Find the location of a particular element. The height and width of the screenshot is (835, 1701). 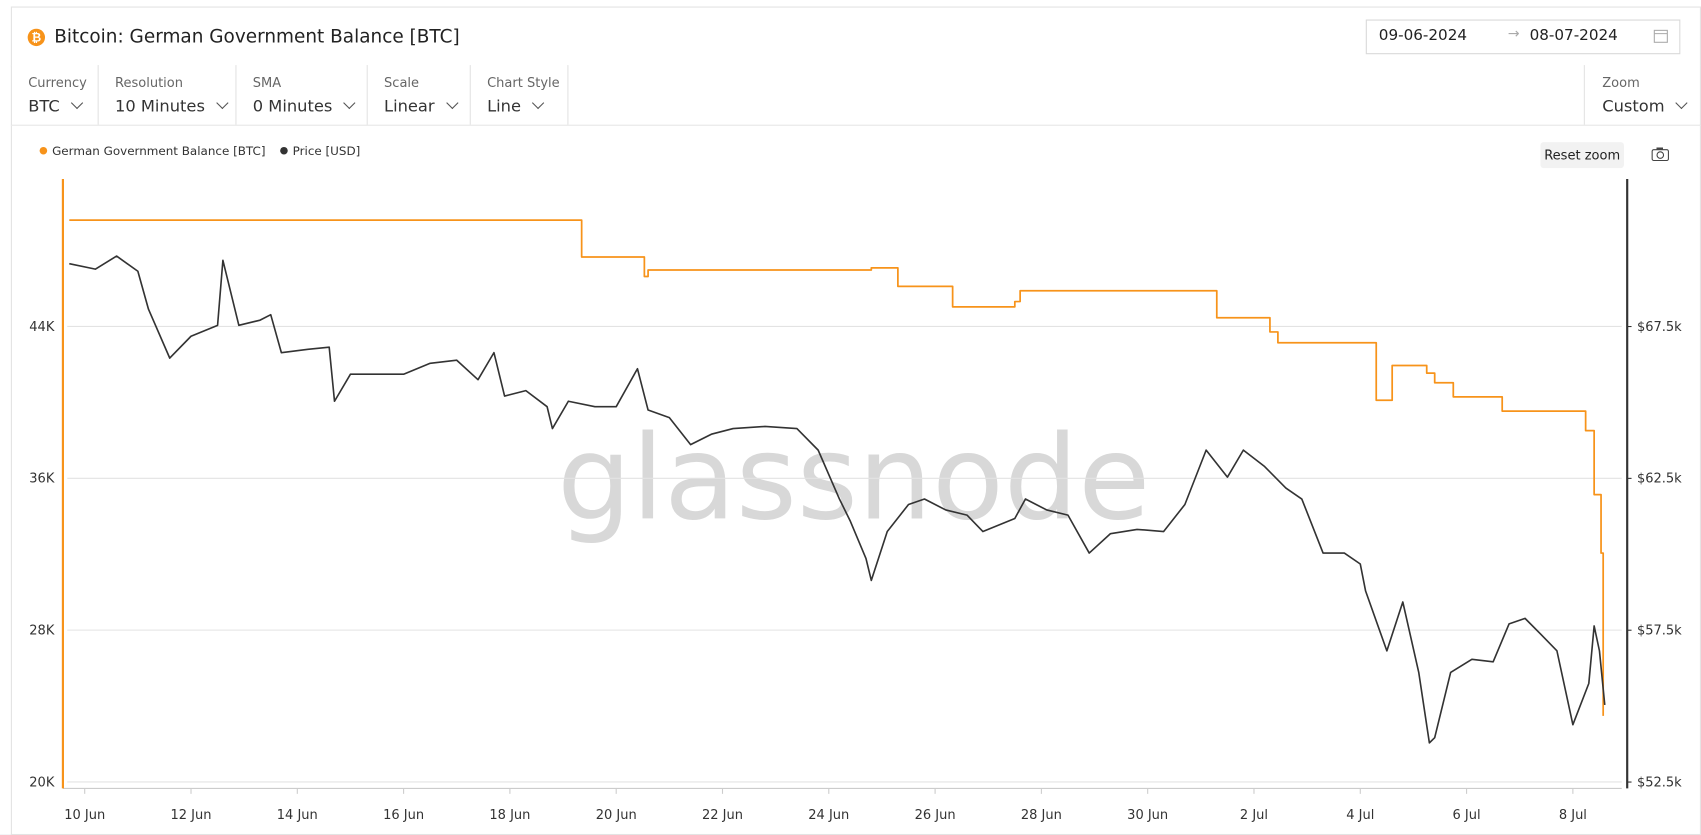

control-value: 0 Minutes is located at coordinates (304, 106).